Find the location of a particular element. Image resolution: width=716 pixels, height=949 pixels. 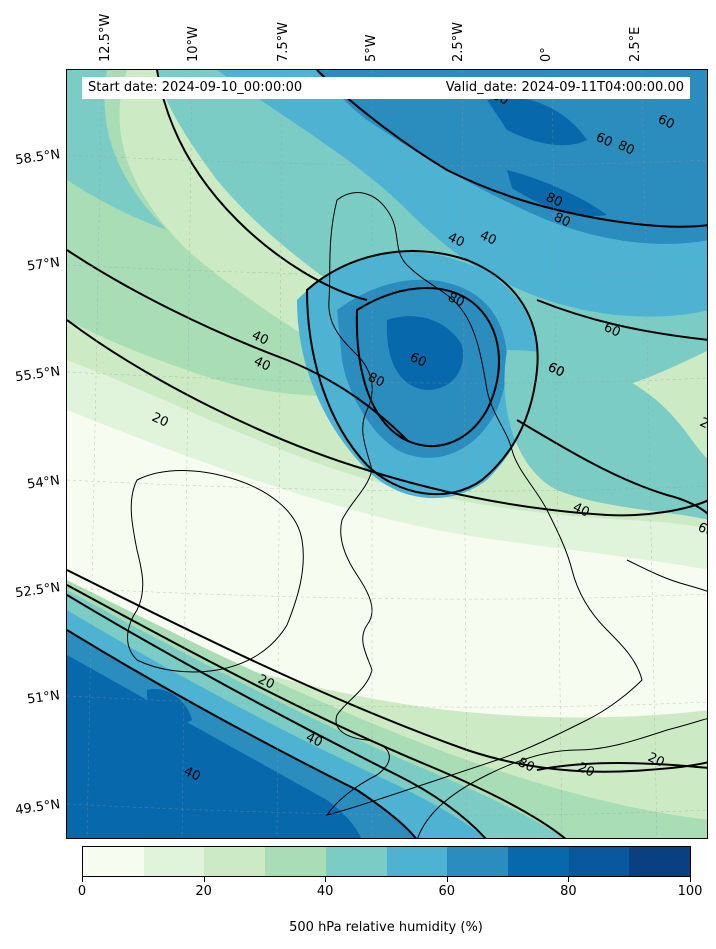

contour-80-north is located at coordinates (511, 149).